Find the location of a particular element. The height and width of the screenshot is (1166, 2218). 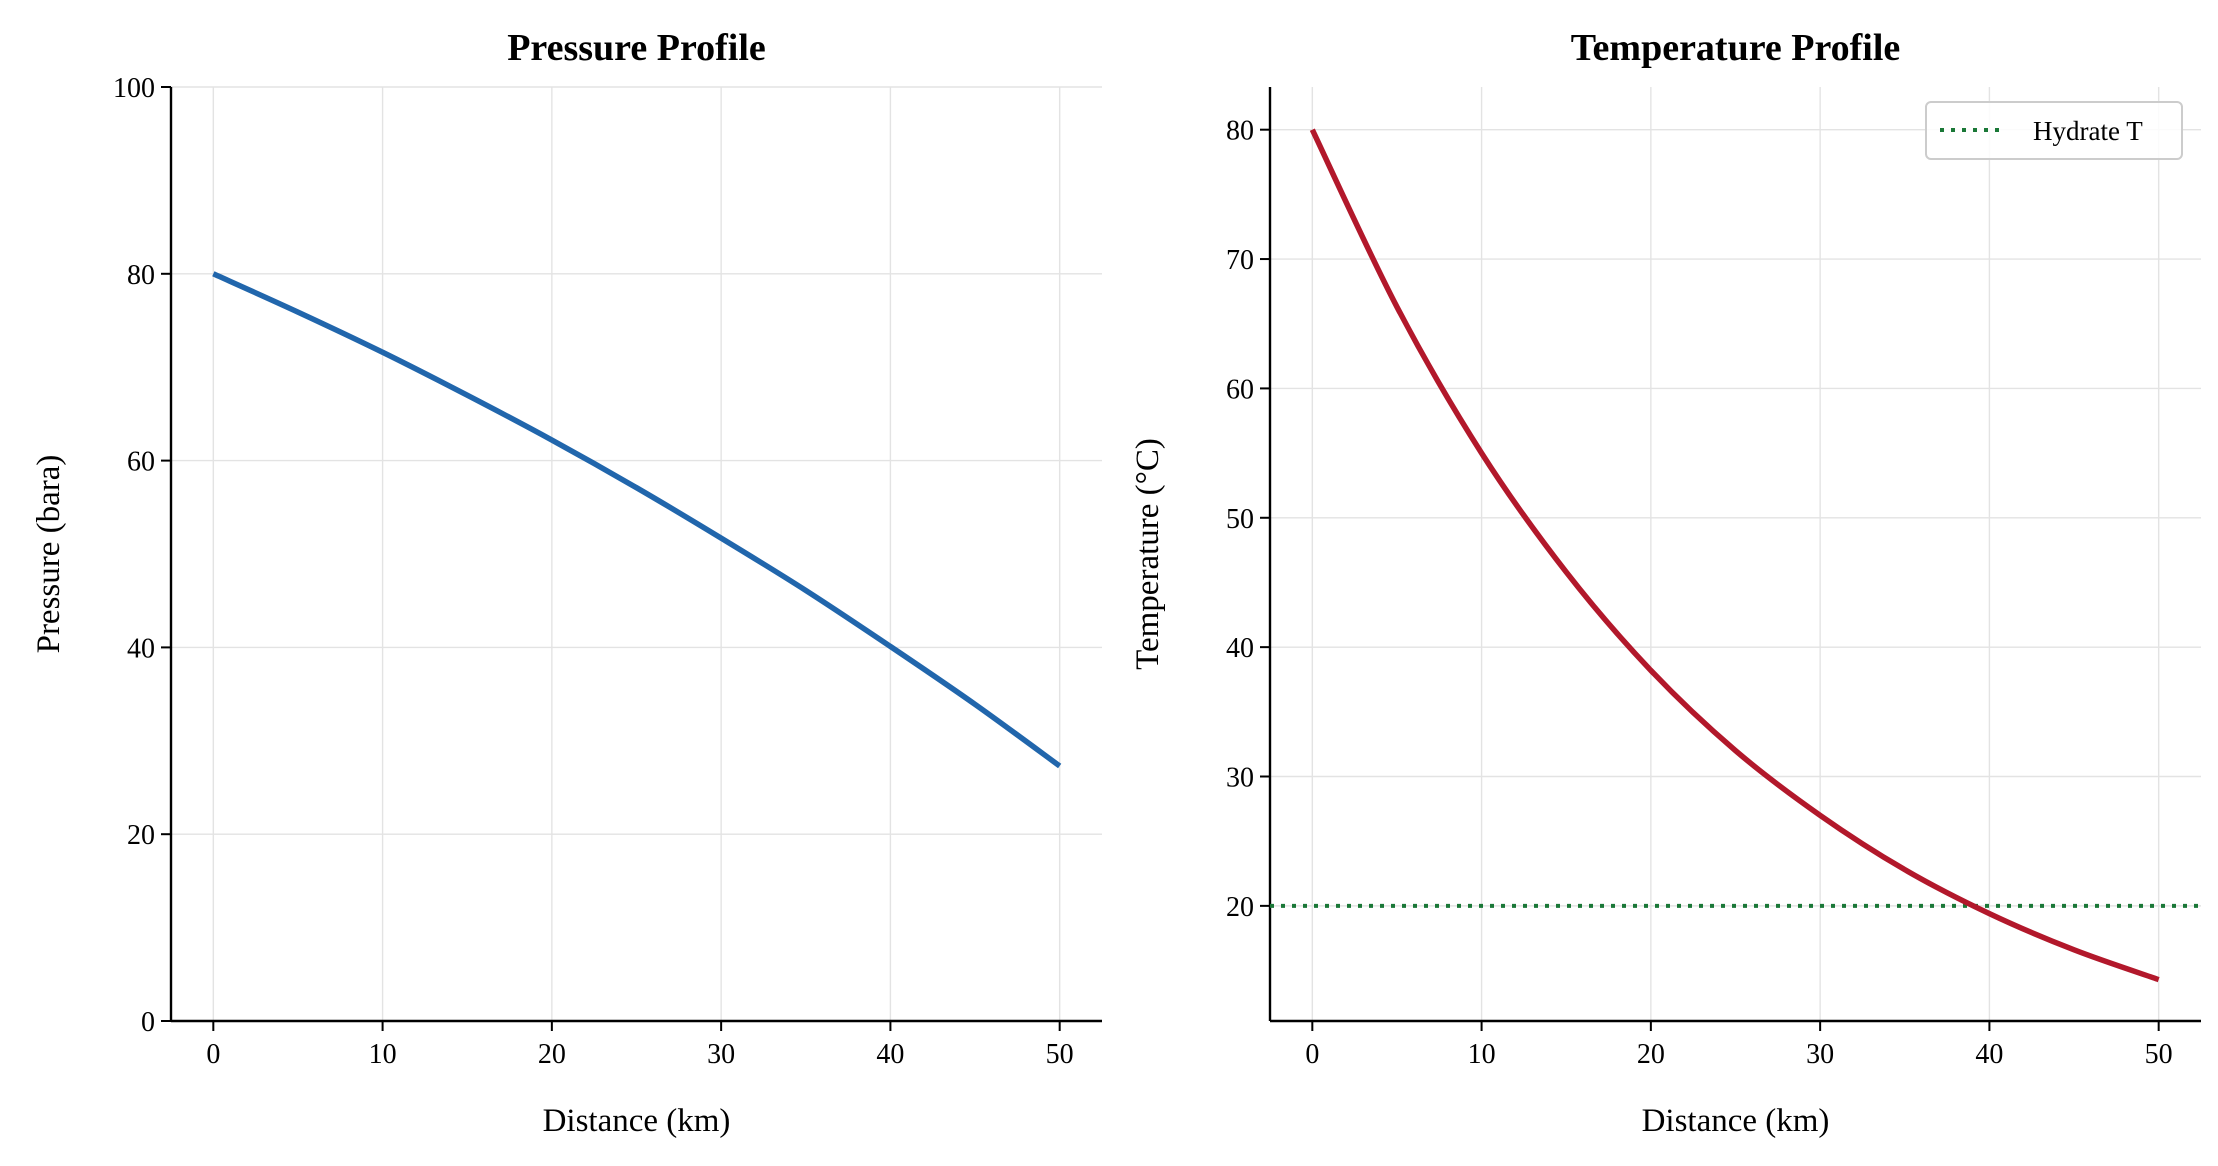

legend-box is located at coordinates (2054, 130).